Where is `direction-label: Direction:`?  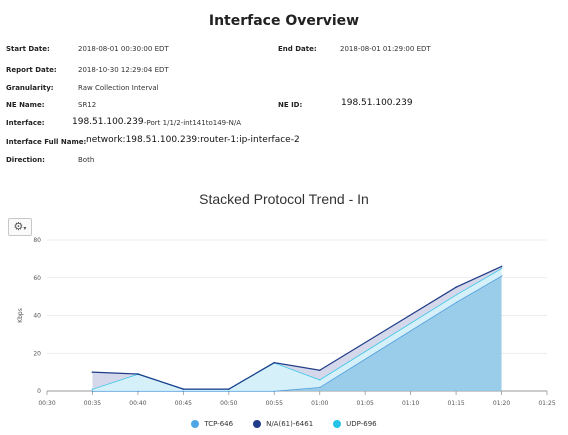 direction-label: Direction: is located at coordinates (25, 160).